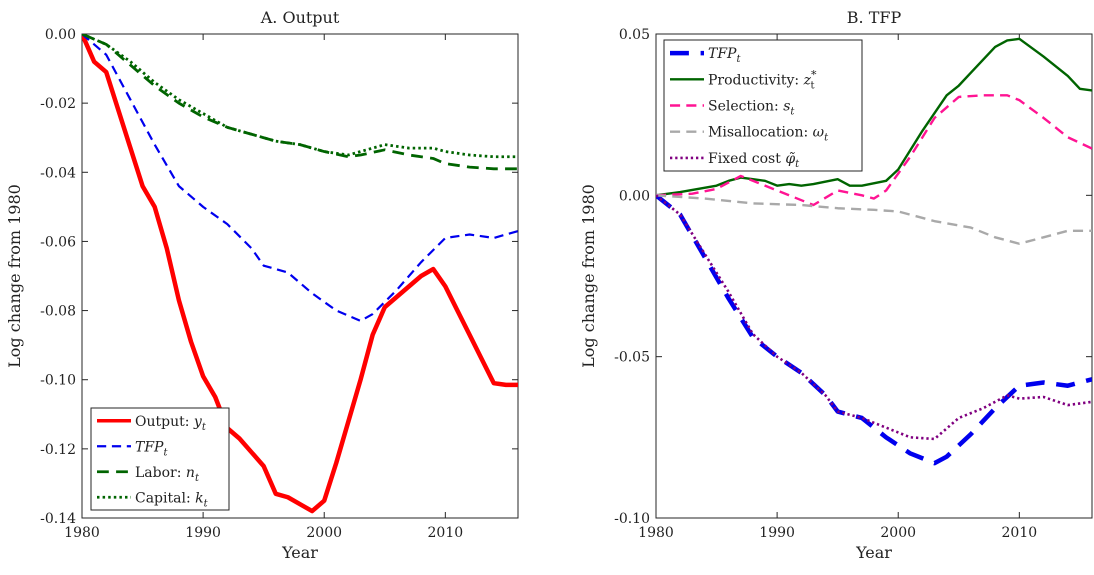 This screenshot has height=575, width=1094. I want to click on y-tick-label: 0.05, so click(634, 35).